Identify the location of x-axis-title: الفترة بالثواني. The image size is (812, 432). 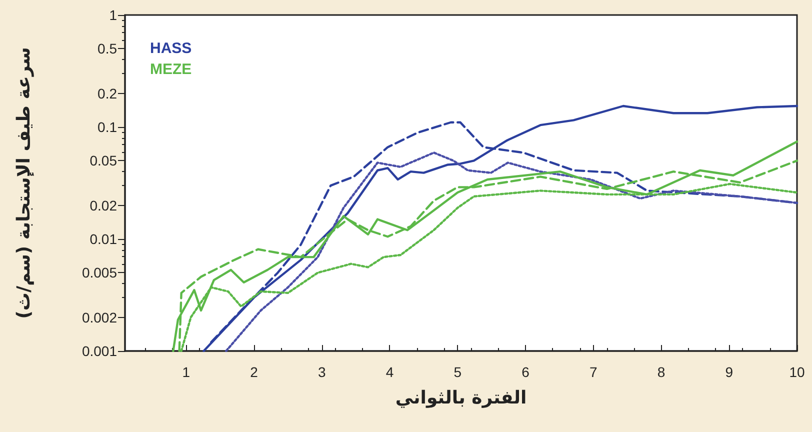
(461, 398).